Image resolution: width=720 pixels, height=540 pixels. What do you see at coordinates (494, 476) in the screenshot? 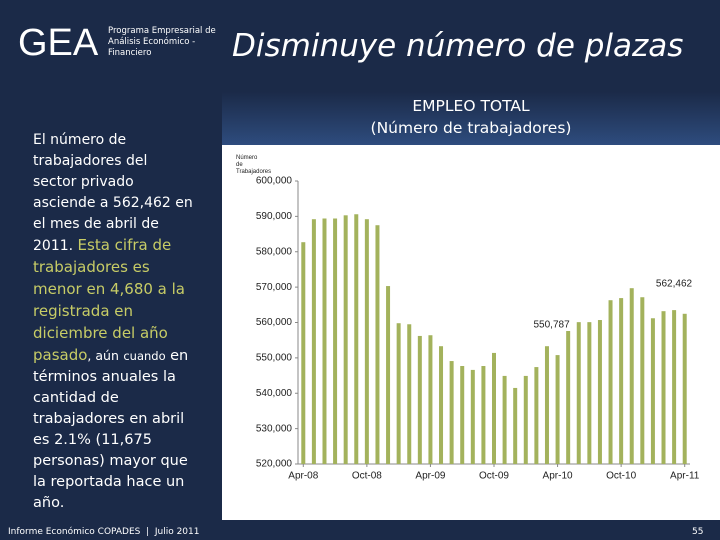
I see `x-tick-label: Oct-09` at bounding box center [494, 476].